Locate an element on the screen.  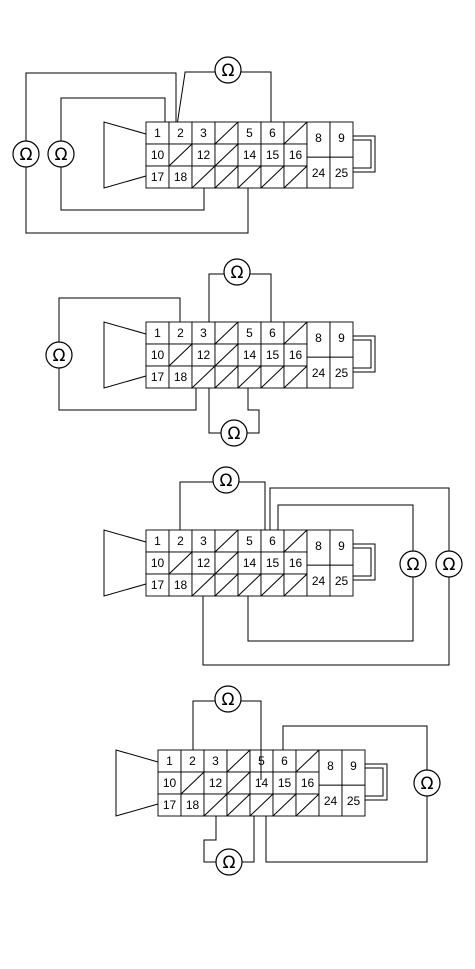
terminal-label: 1 is located at coordinates (157, 333).